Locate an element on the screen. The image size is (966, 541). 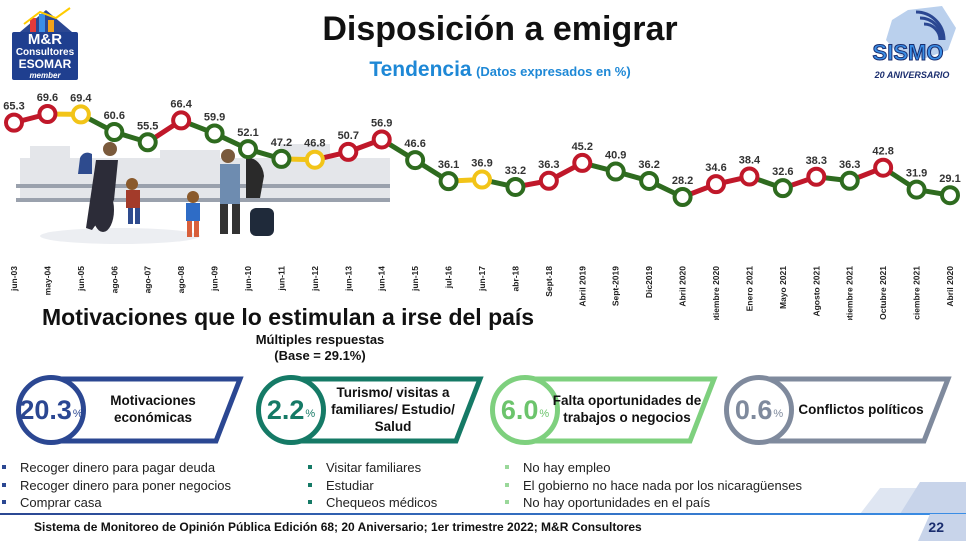
migrants-illustration is located at coordinates (203, 193).